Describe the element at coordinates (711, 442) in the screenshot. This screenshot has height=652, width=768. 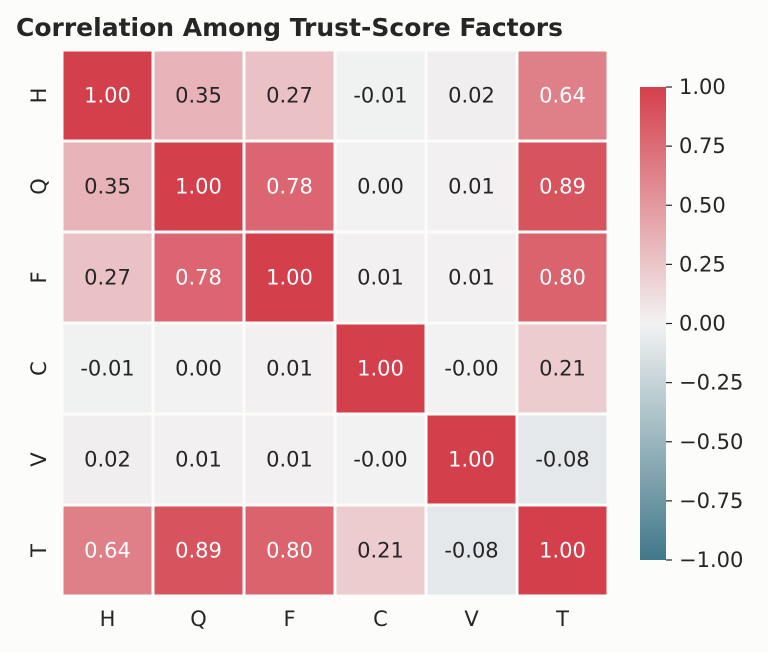
I see `colorbar-tick-label: −0.50` at that location.